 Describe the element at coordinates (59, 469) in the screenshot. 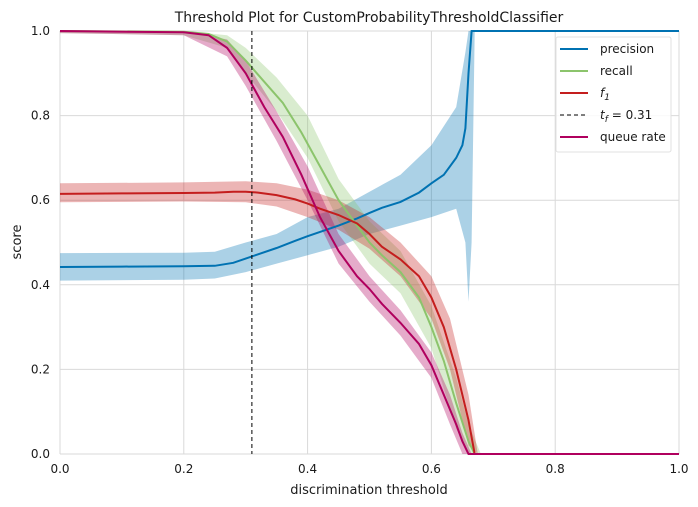

I see `x-tick-label: 0.0` at that location.